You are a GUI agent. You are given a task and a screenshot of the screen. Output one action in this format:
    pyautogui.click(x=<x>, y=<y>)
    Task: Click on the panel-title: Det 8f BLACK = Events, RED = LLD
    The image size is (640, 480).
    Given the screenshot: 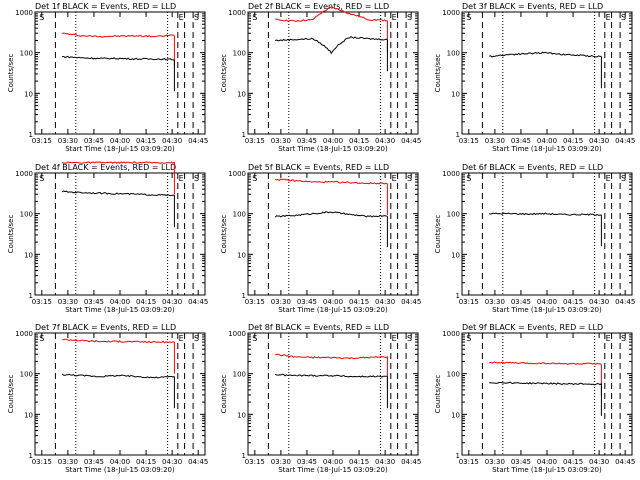 What is the action you would take?
    pyautogui.click(x=318, y=327)
    